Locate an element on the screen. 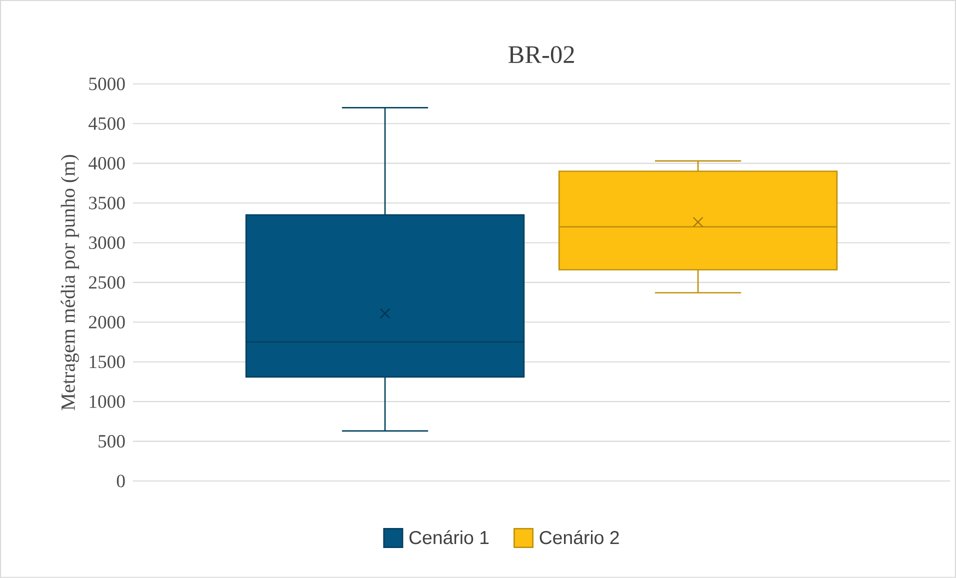 The height and width of the screenshot is (578, 956). y-tick-label: 1500 is located at coordinates (107, 362).